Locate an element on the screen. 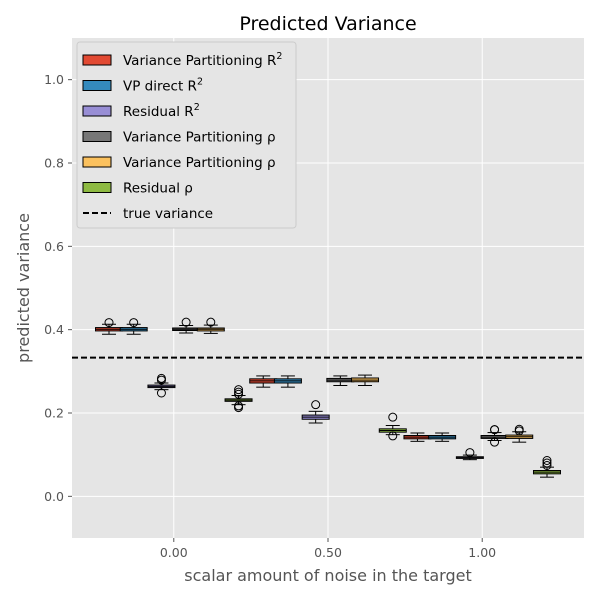 Image resolution: width=600 pixels, height=604 pixels. y-tick-label: 0.0 is located at coordinates (54, 496).